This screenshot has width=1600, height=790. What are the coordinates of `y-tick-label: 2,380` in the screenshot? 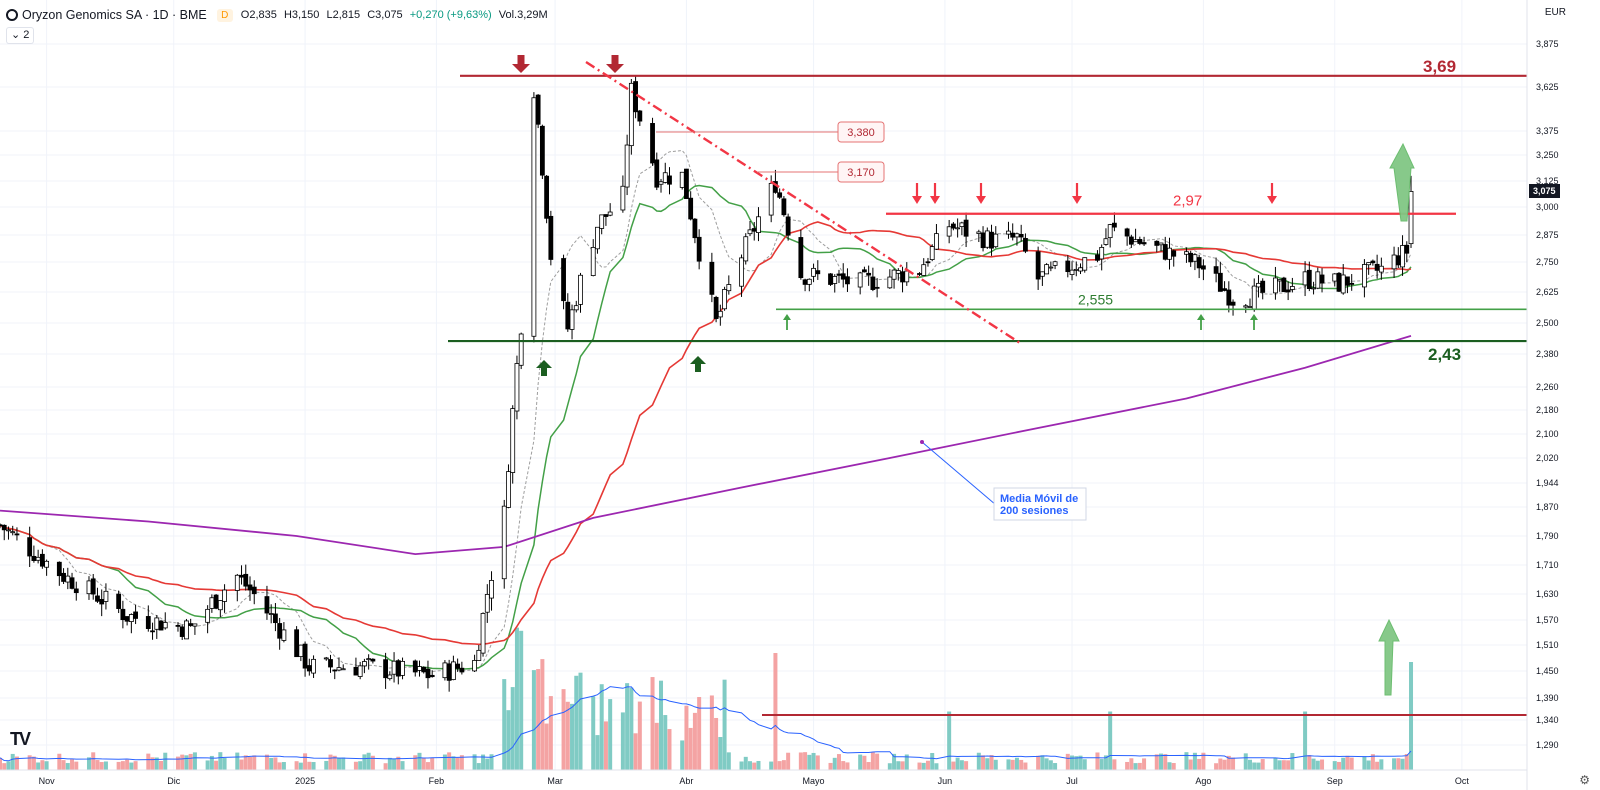 It's located at (1547, 354).